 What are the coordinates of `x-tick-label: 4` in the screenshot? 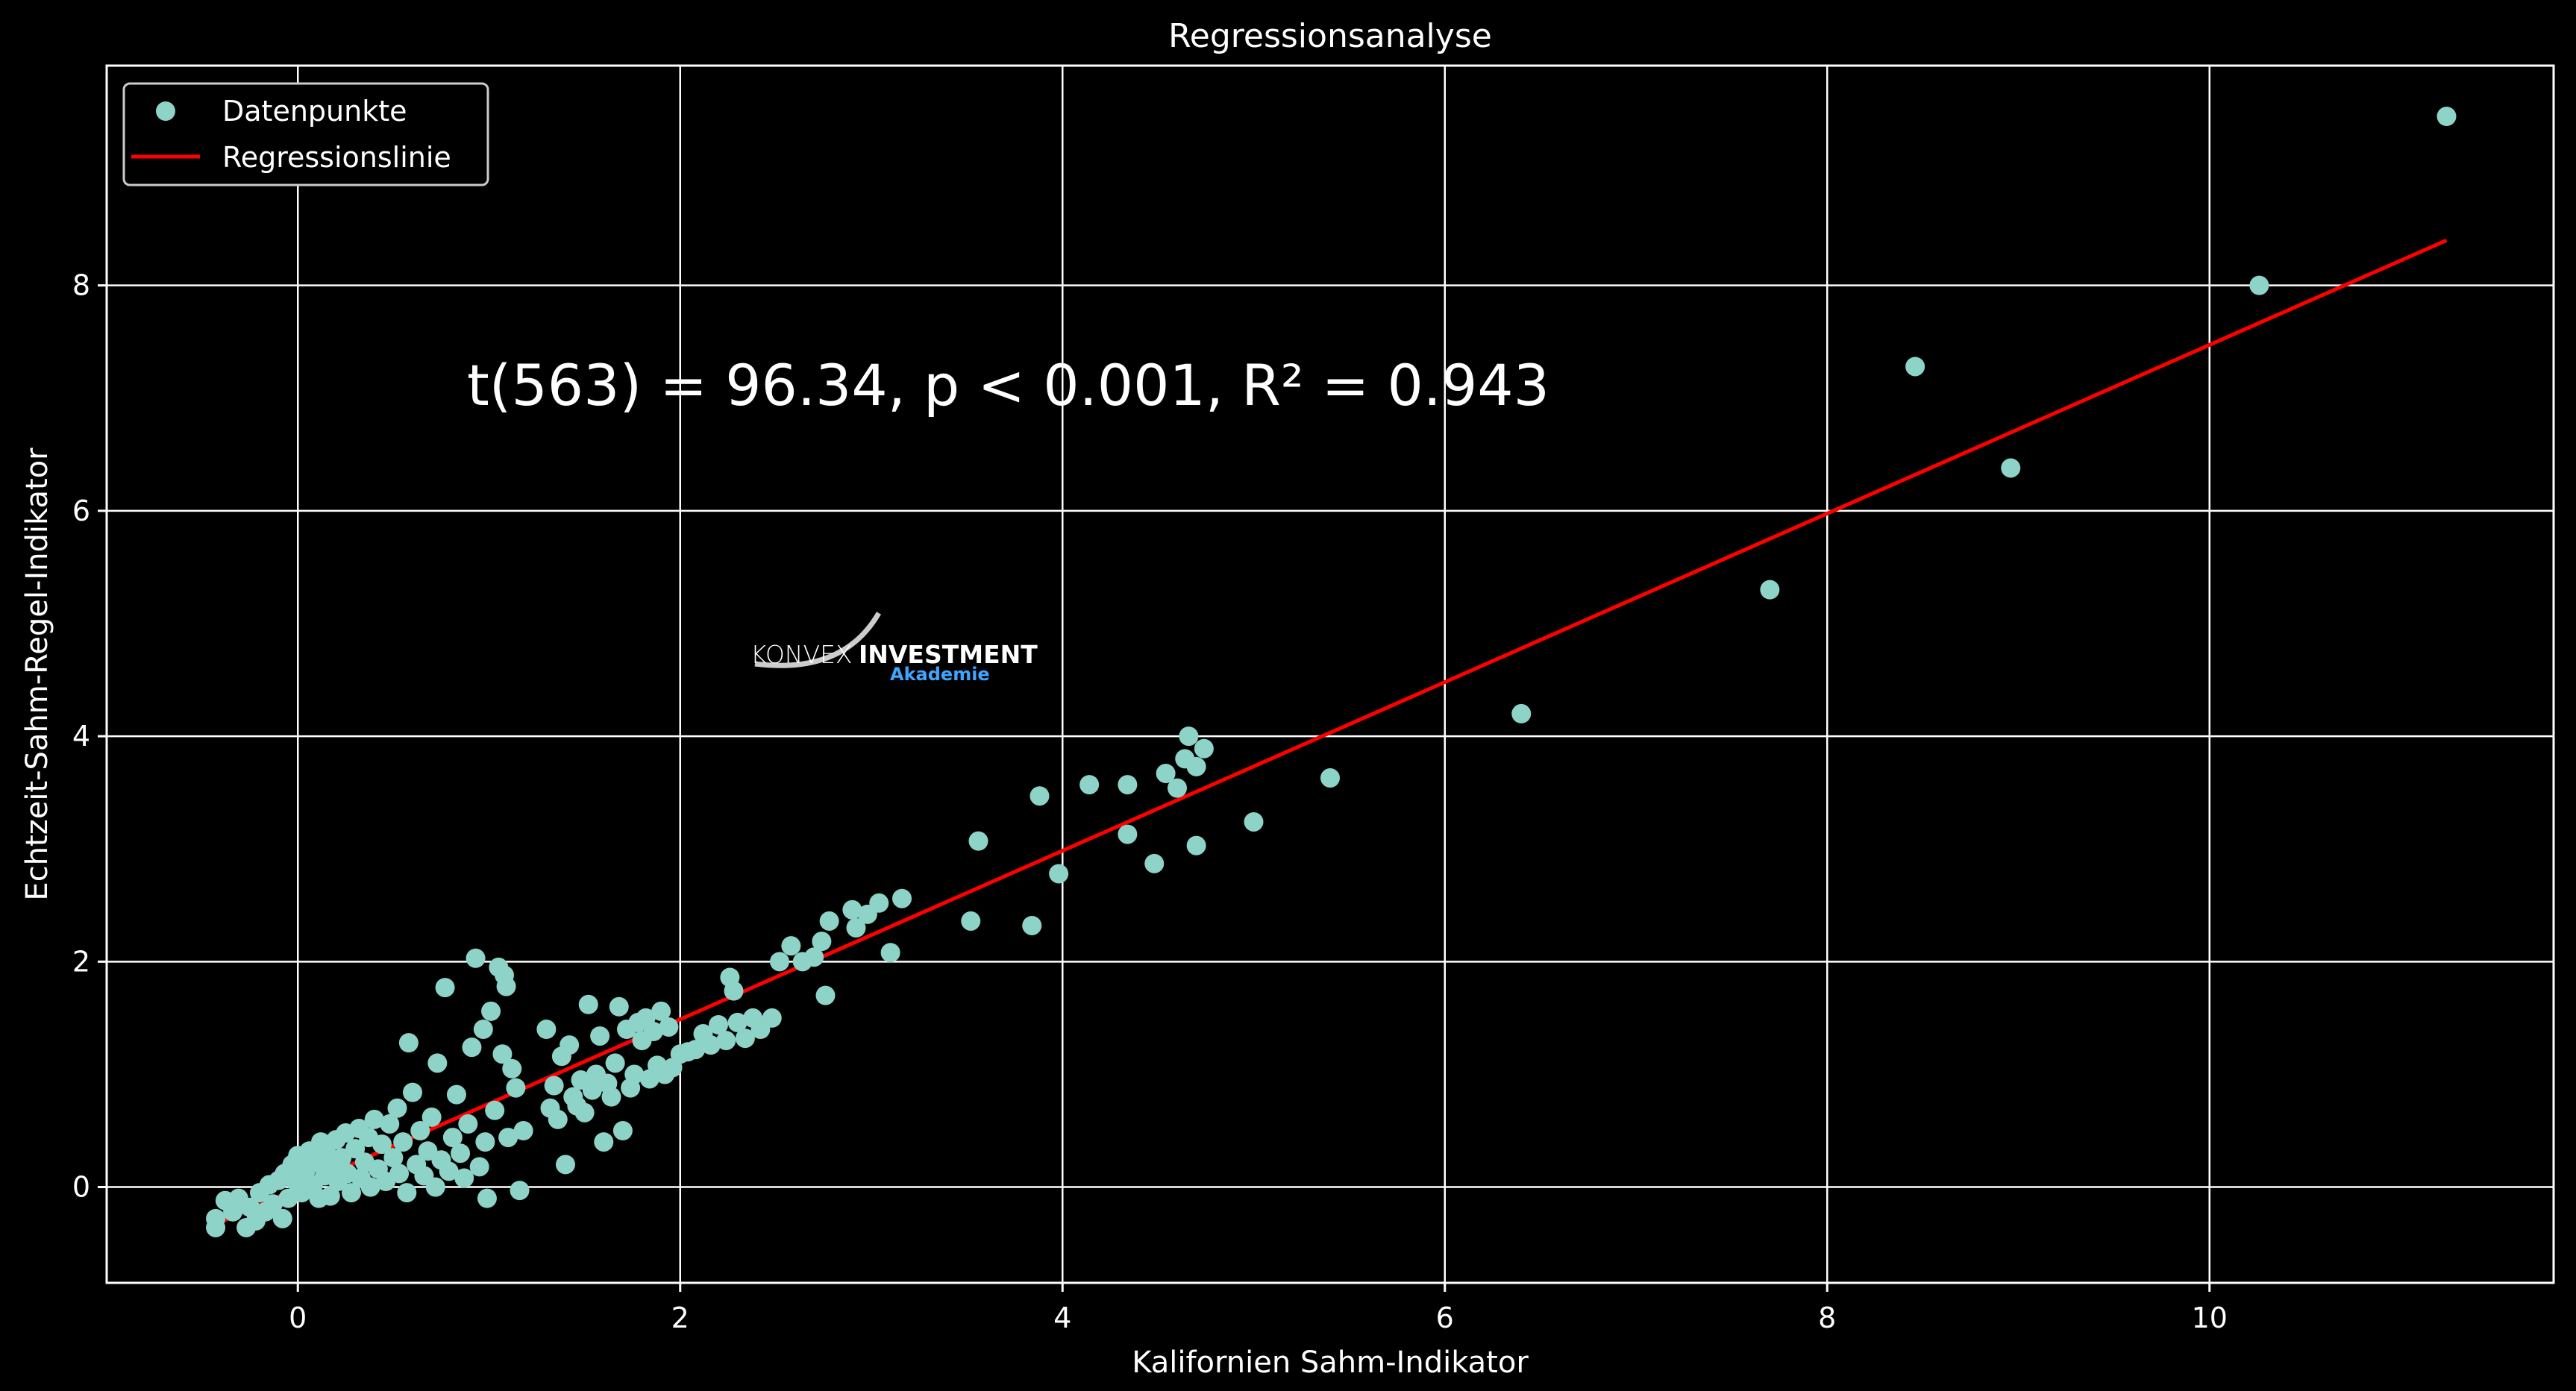 It's located at (1062, 1317).